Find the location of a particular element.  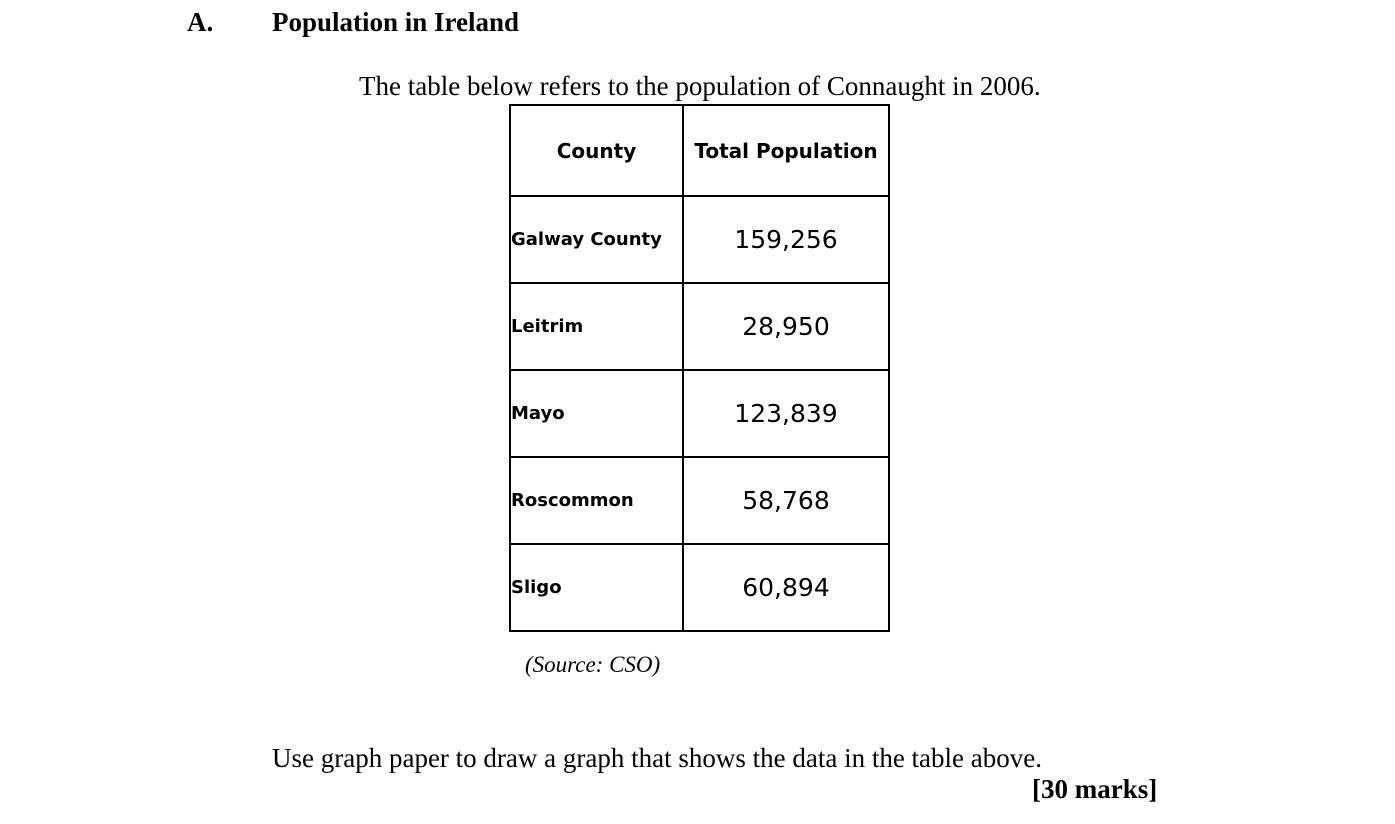

population-cell: 123,839 is located at coordinates (786, 413).